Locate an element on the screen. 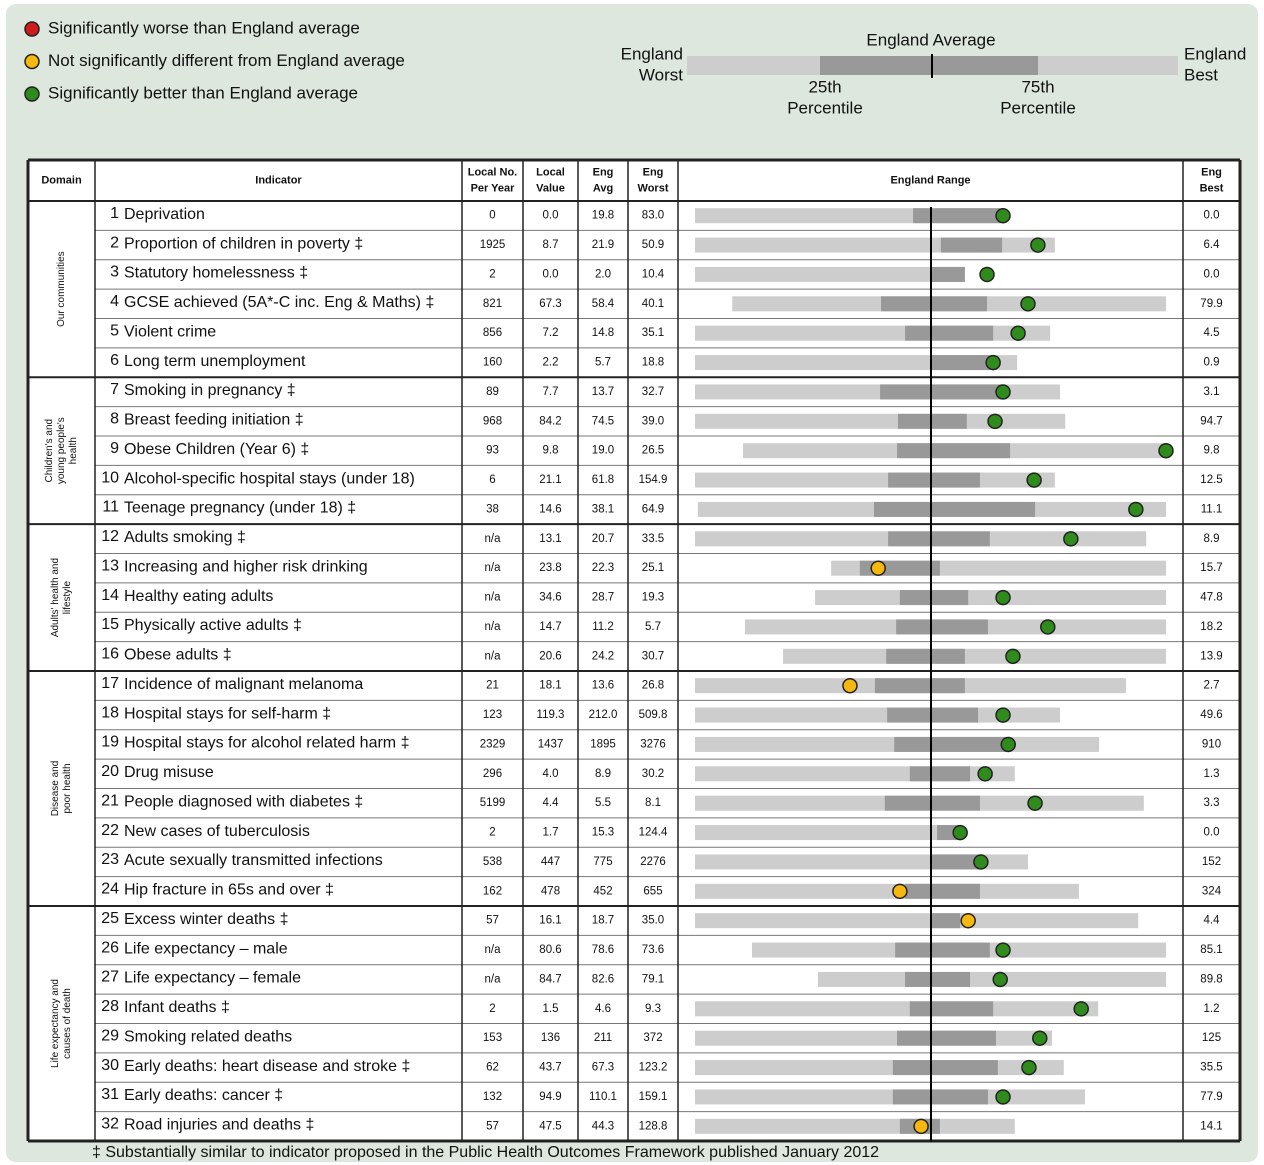 This screenshot has width=1264, height=1165. cell-value: 1437 is located at coordinates (551, 744).